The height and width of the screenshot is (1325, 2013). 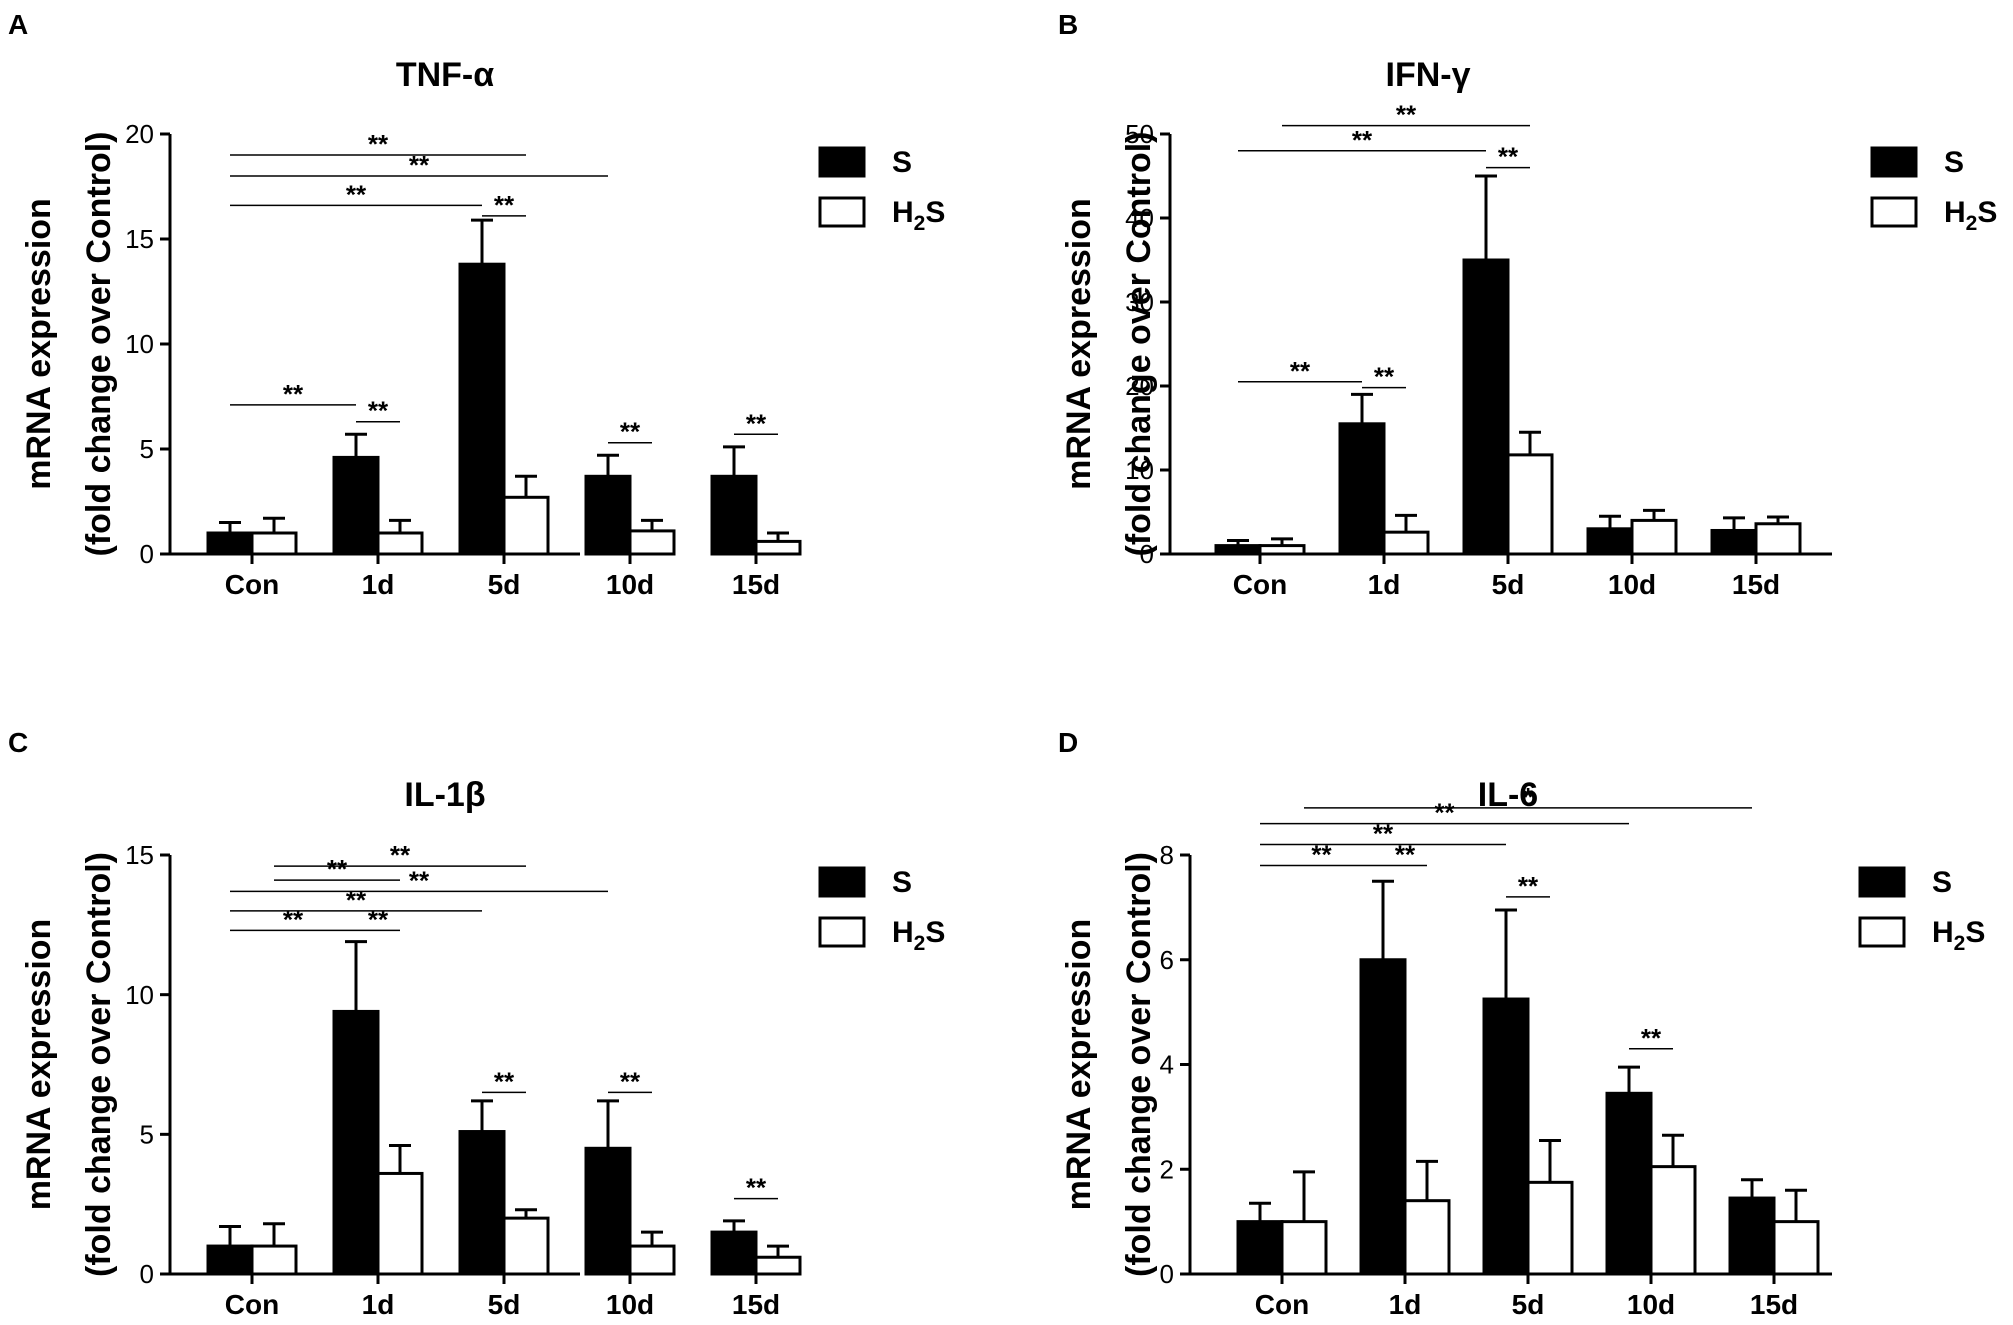 I want to click on y-tick-label: 50, so click(x=1139, y=134).